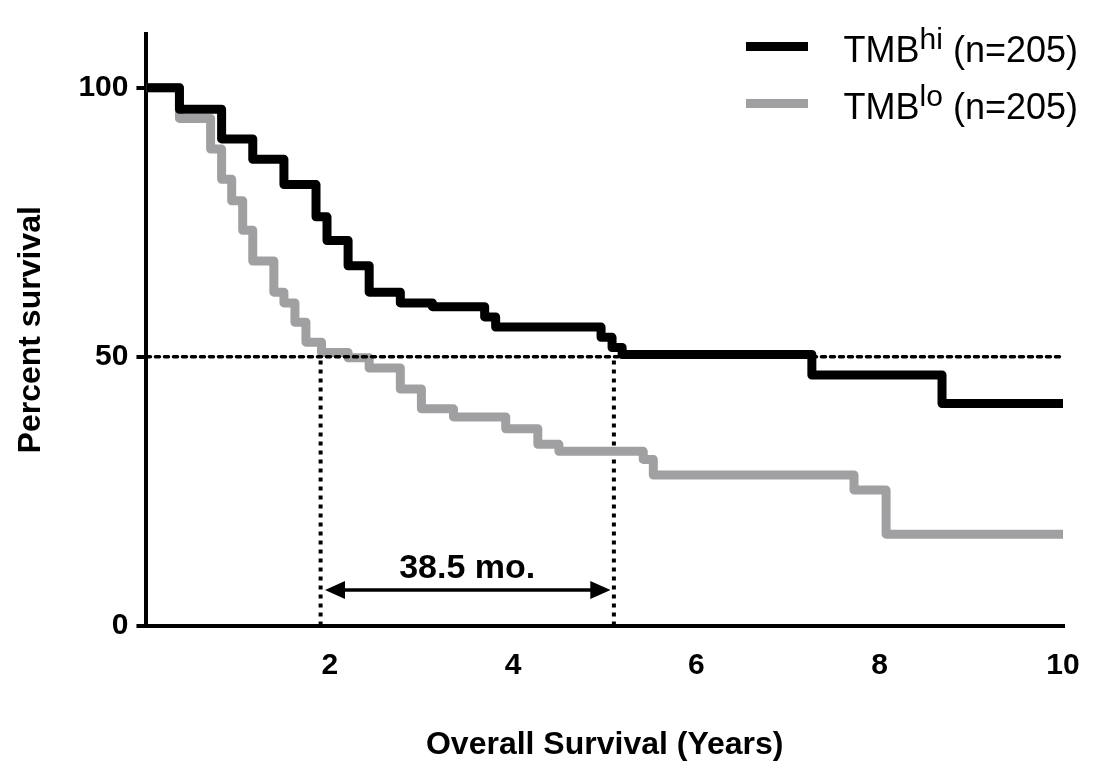 The width and height of the screenshot is (1115, 774). What do you see at coordinates (880, 663) in the screenshot?
I see `x-tick-label: 8` at bounding box center [880, 663].